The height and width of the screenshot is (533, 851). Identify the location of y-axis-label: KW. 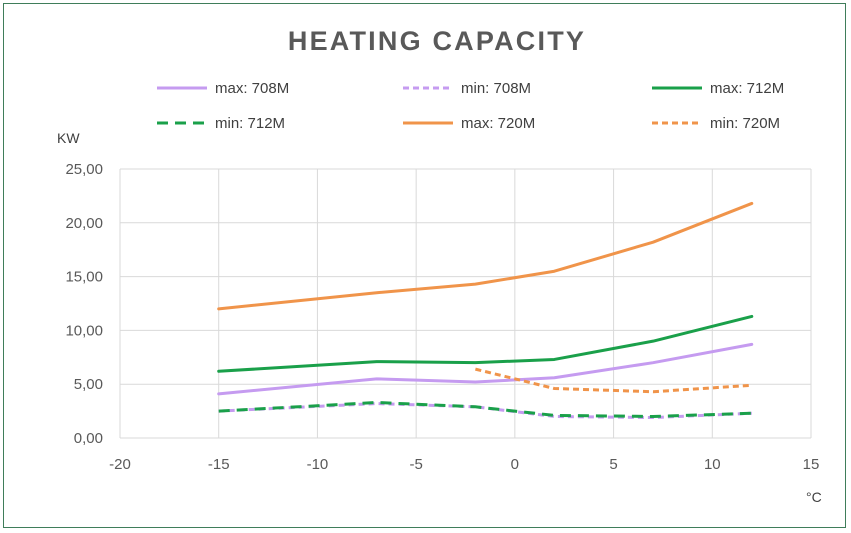
(68, 138).